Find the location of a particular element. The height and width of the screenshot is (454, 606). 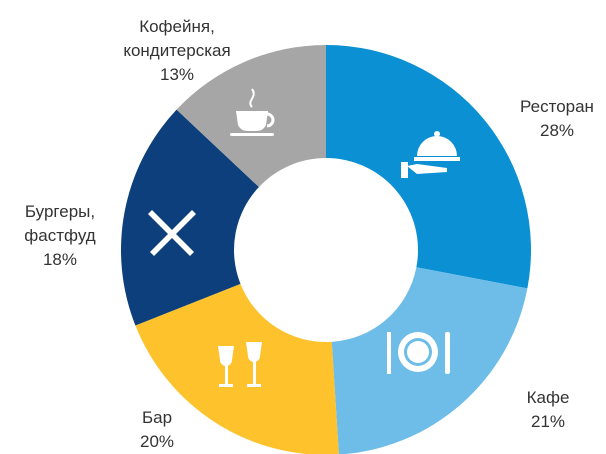

value-label: 13% is located at coordinates (177, 74).